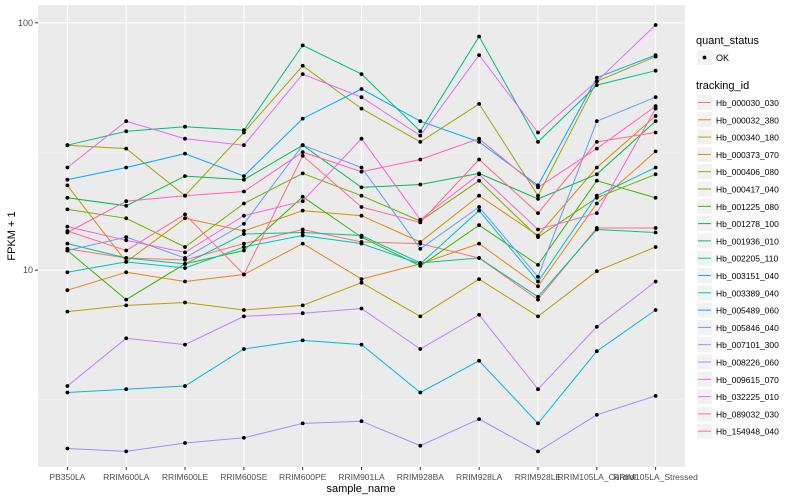 This screenshot has width=800, height=500. Describe the element at coordinates (126, 477) in the screenshot. I see `x-tick-label: RRIM600LA` at that location.